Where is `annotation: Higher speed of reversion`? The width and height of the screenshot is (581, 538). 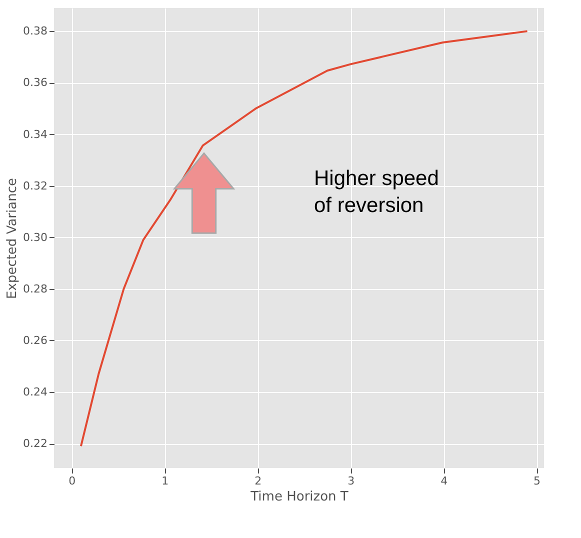 annotation: Higher speed of reversion is located at coordinates (376, 192).